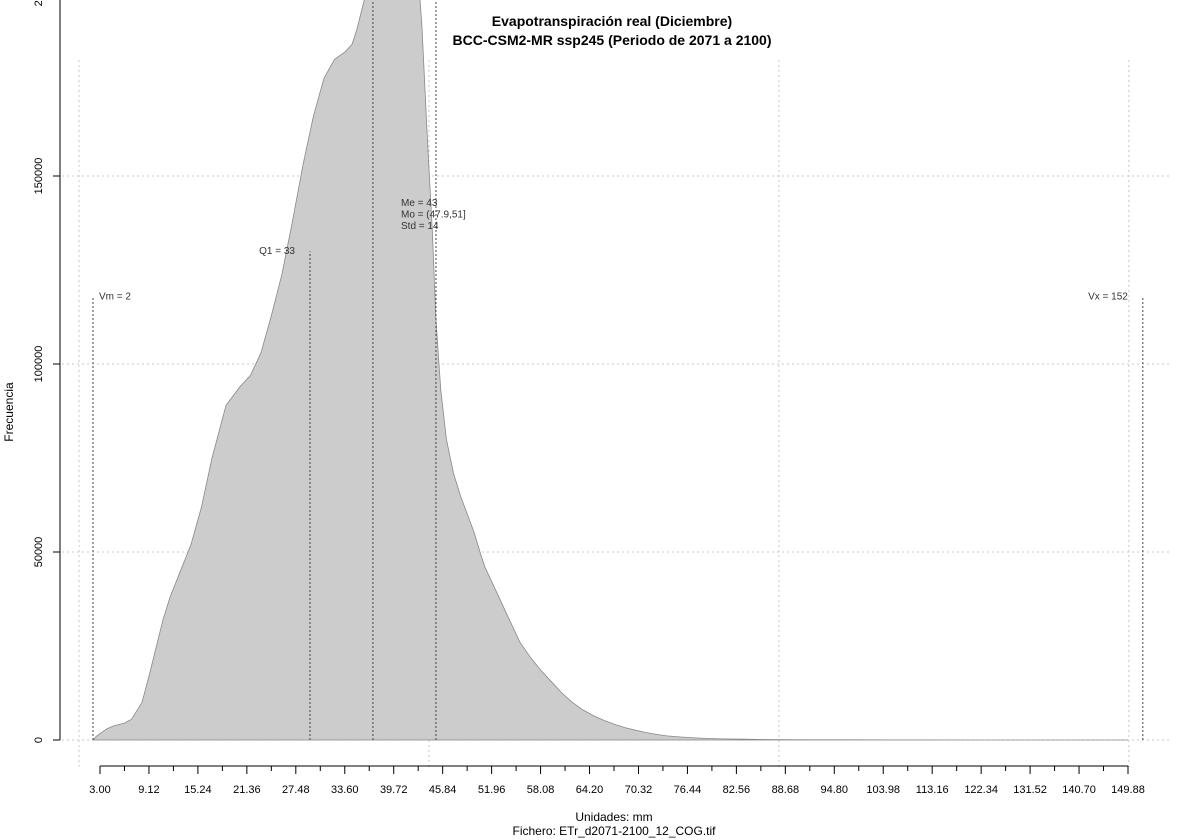 This screenshot has width=1200, height=840. Describe the element at coordinates (39, 176) in the screenshot. I see `y-tick-label: 150000` at that location.